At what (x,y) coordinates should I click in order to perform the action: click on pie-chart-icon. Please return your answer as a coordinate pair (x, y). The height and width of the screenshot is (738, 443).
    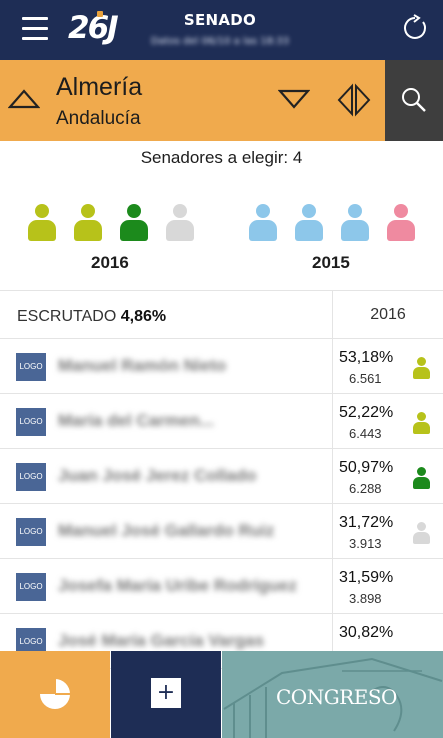
    Looking at the image, I should click on (55, 694).